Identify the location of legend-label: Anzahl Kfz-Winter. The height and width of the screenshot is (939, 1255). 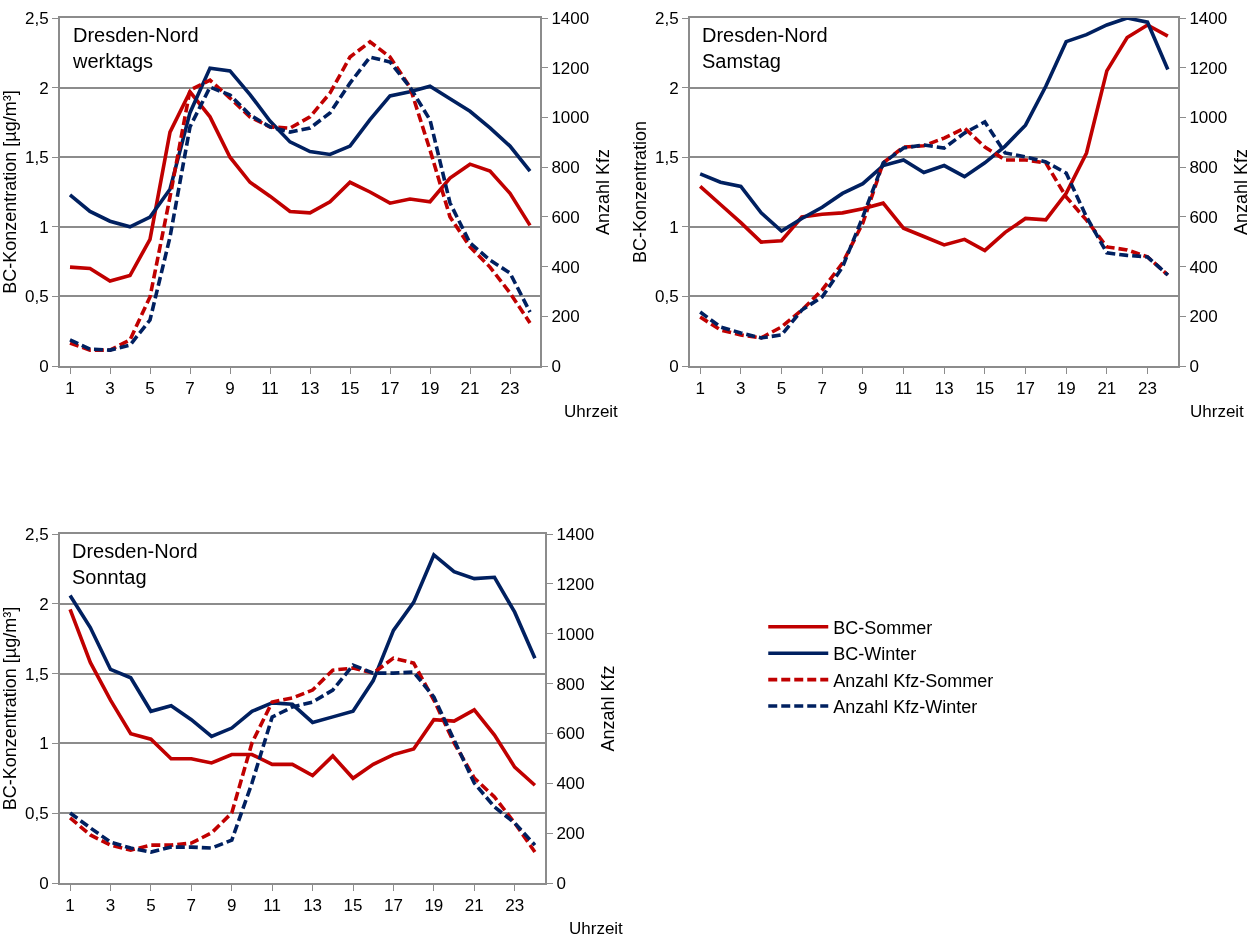
(905, 707).